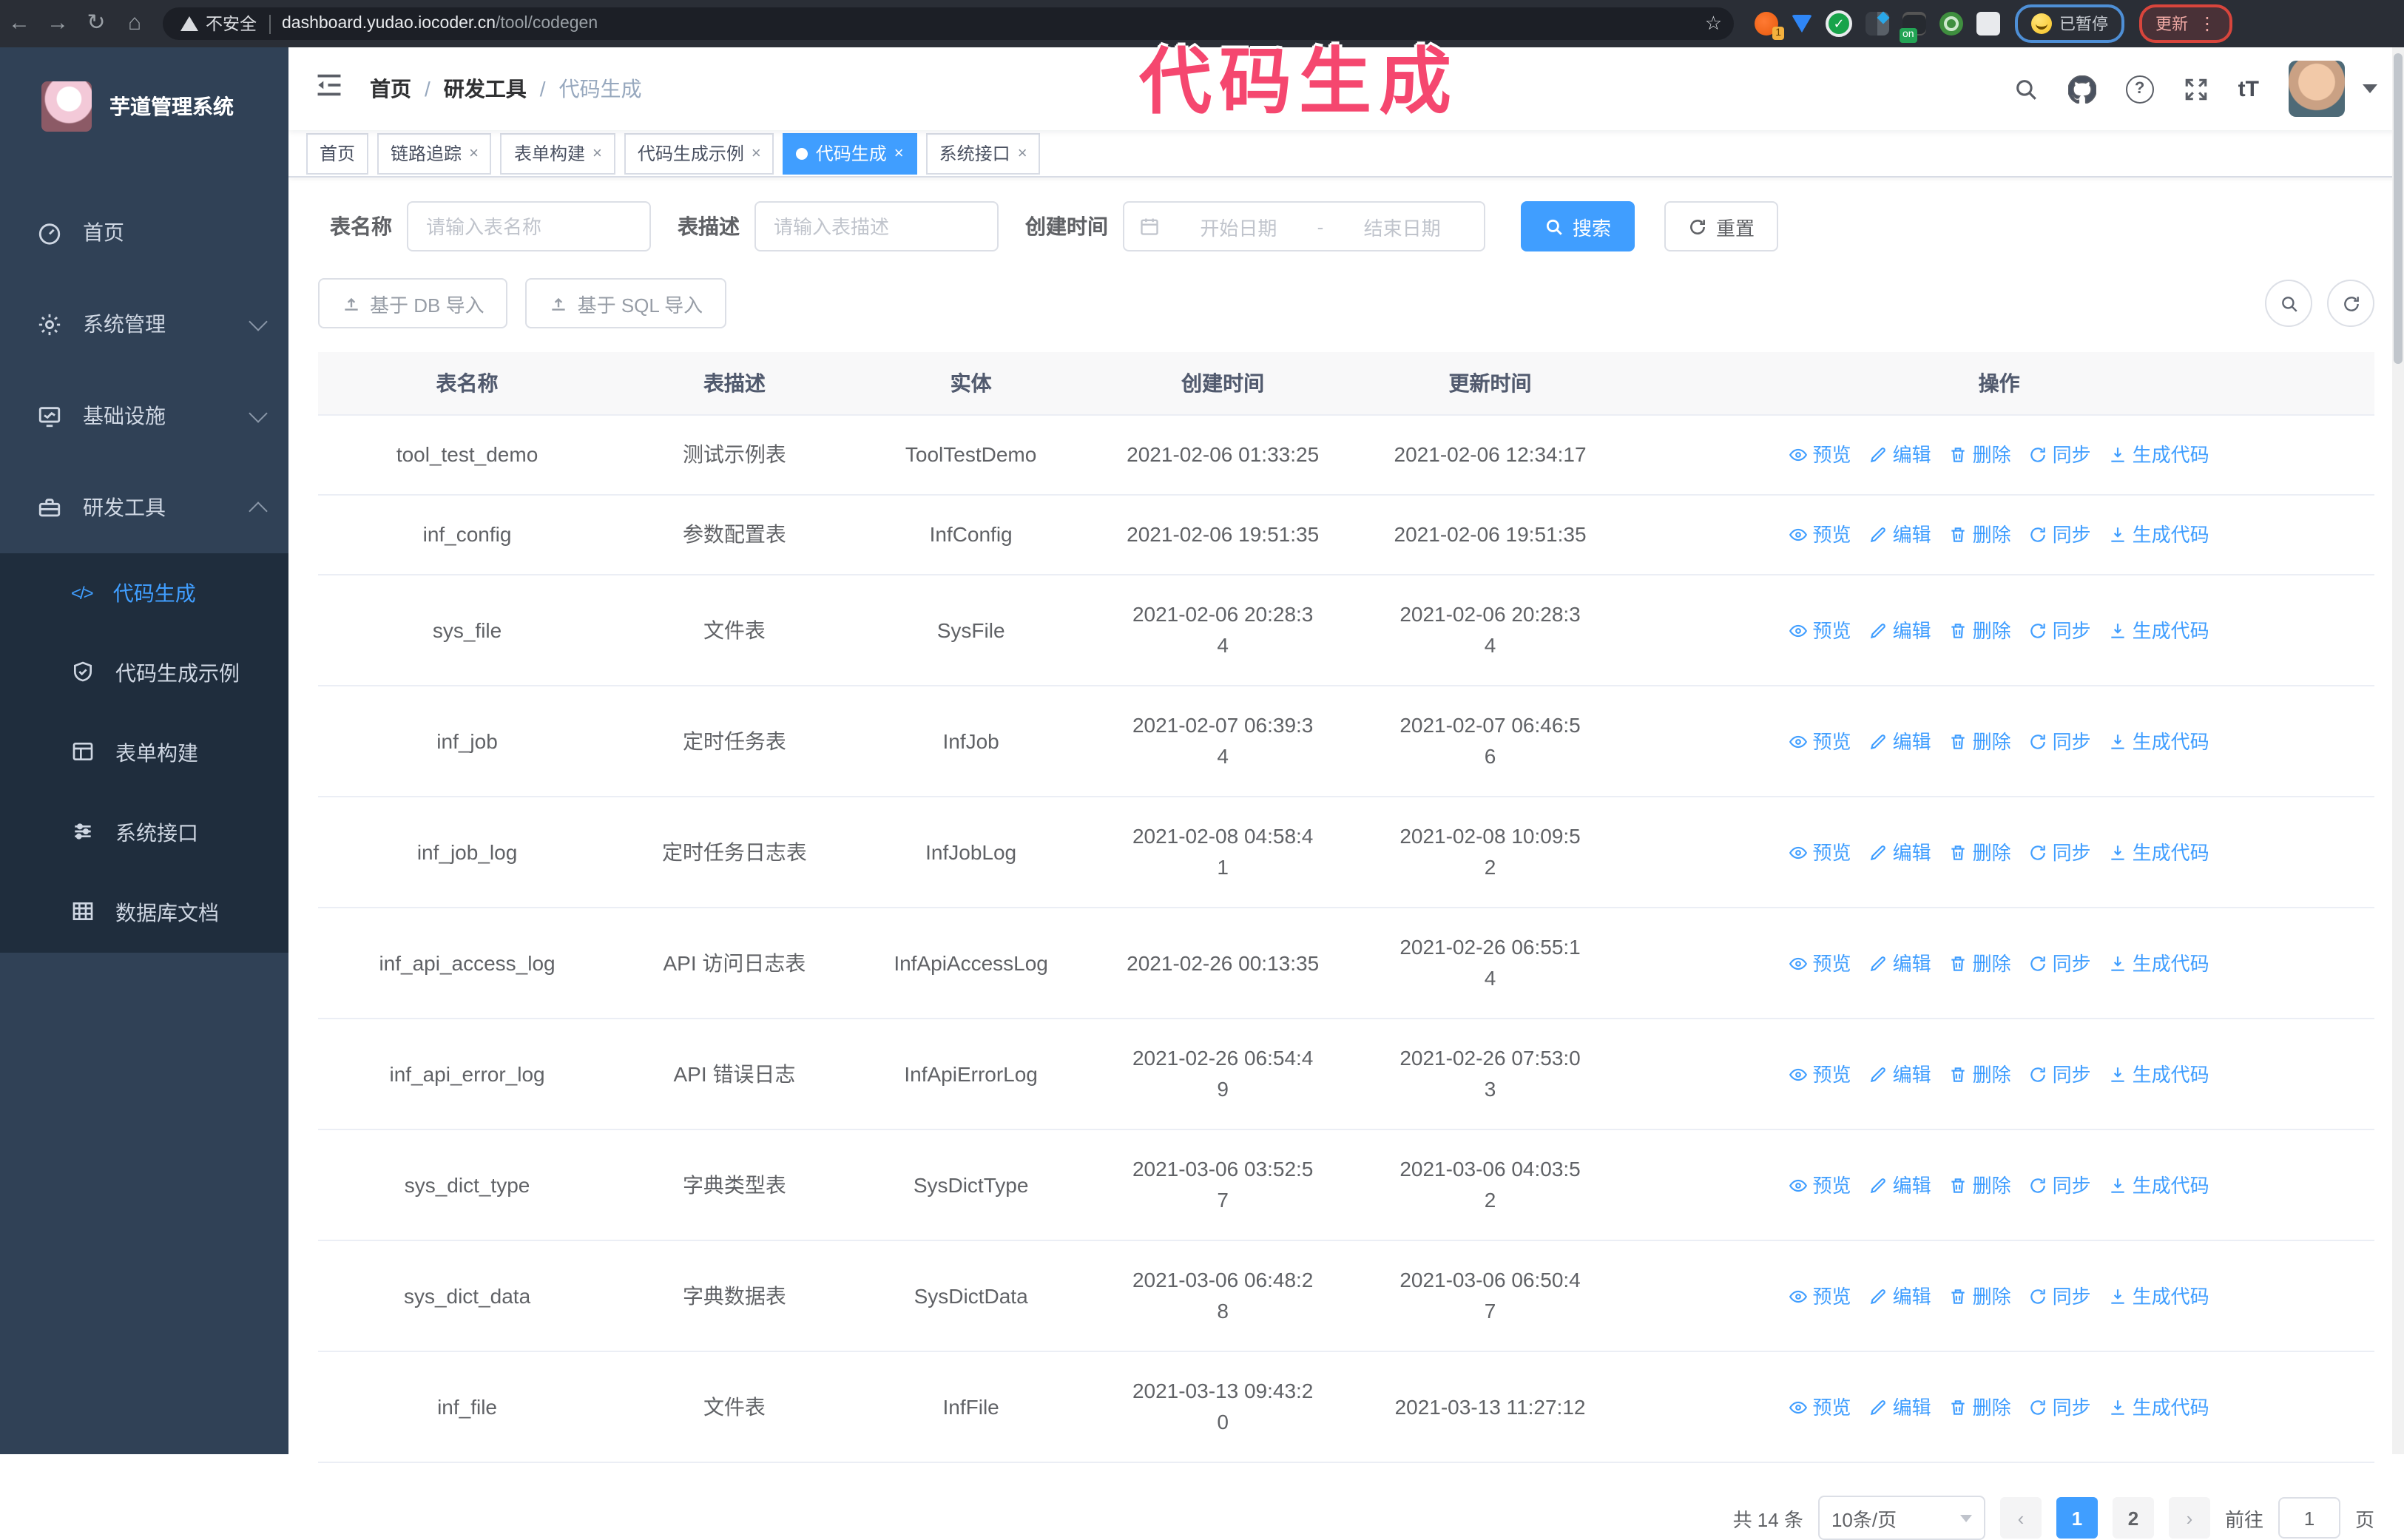  I want to click on sidebar-item-codegen-example: 代码生成示例, so click(144, 673).